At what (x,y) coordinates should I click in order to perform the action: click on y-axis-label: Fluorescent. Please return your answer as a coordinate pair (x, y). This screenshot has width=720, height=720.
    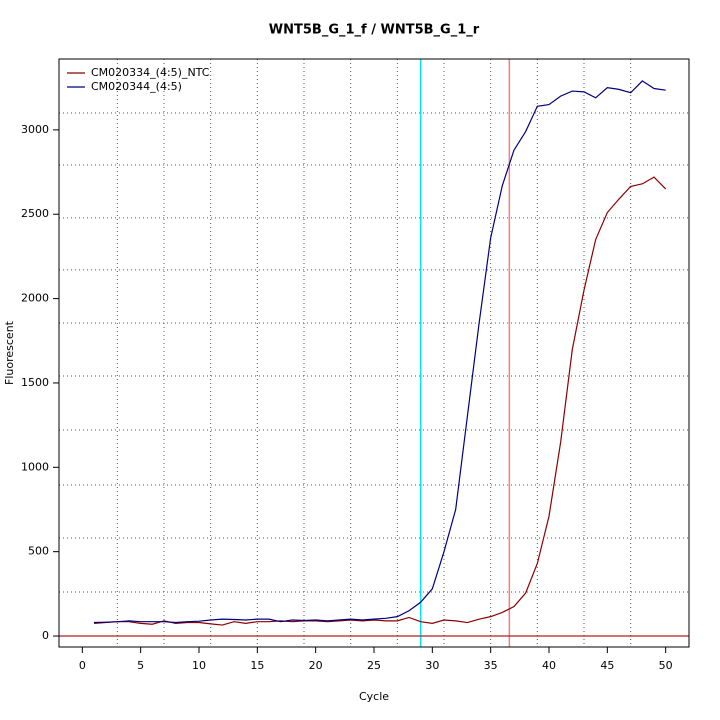
    Looking at the image, I should click on (9, 352).